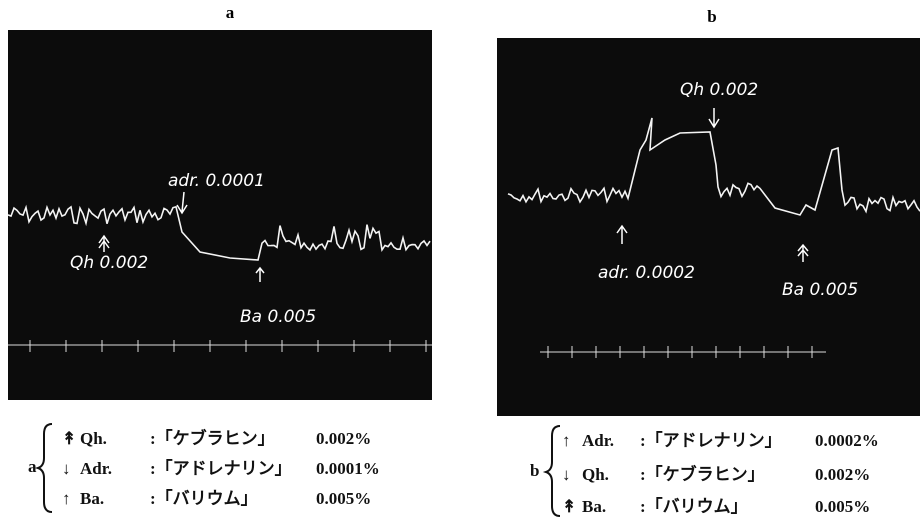  Describe the element at coordinates (534, 470) in the screenshot. I see `legend-label: b` at that location.